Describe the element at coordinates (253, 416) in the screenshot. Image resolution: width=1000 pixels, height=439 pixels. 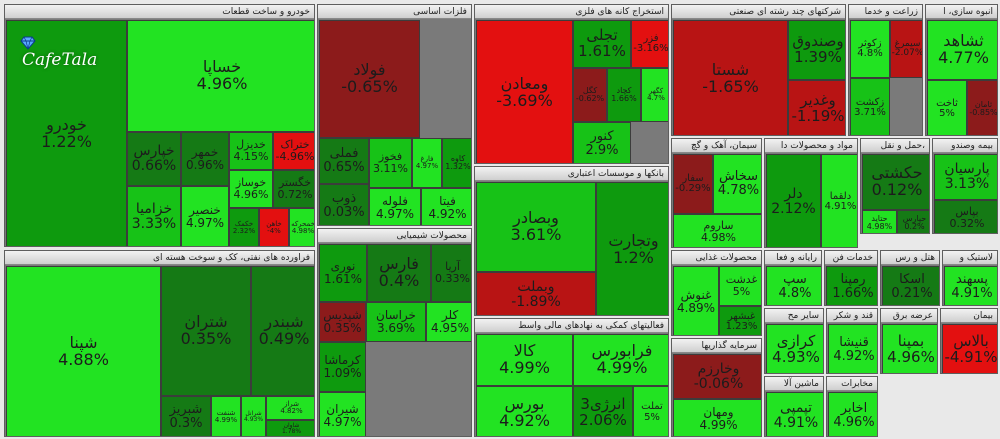
I see `stock-tile: شرانل 4.93%` at that location.